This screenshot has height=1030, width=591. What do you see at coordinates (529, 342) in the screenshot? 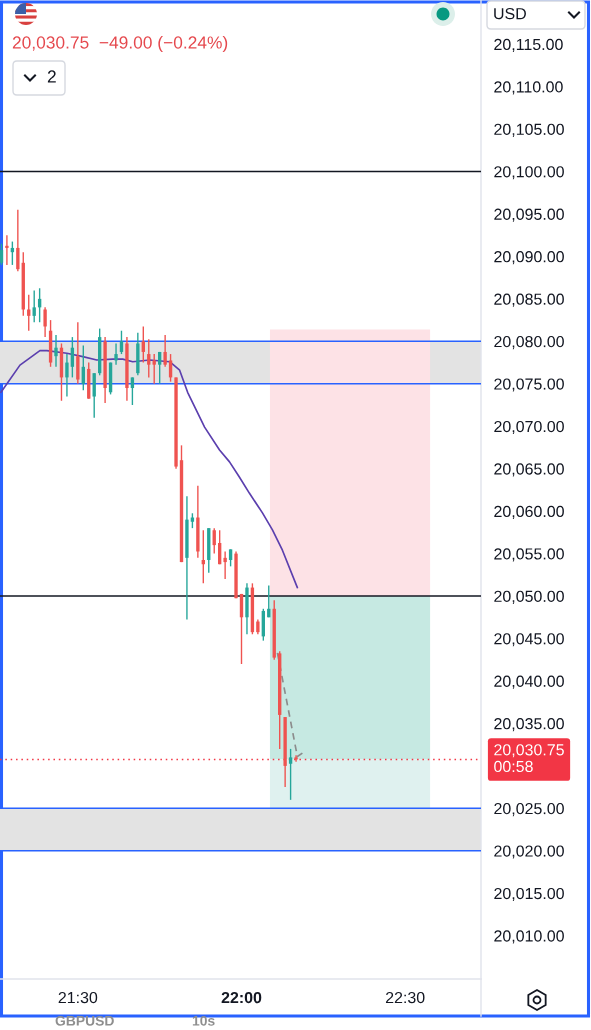
I see `y-tick-label: 20,080.00` at bounding box center [529, 342].